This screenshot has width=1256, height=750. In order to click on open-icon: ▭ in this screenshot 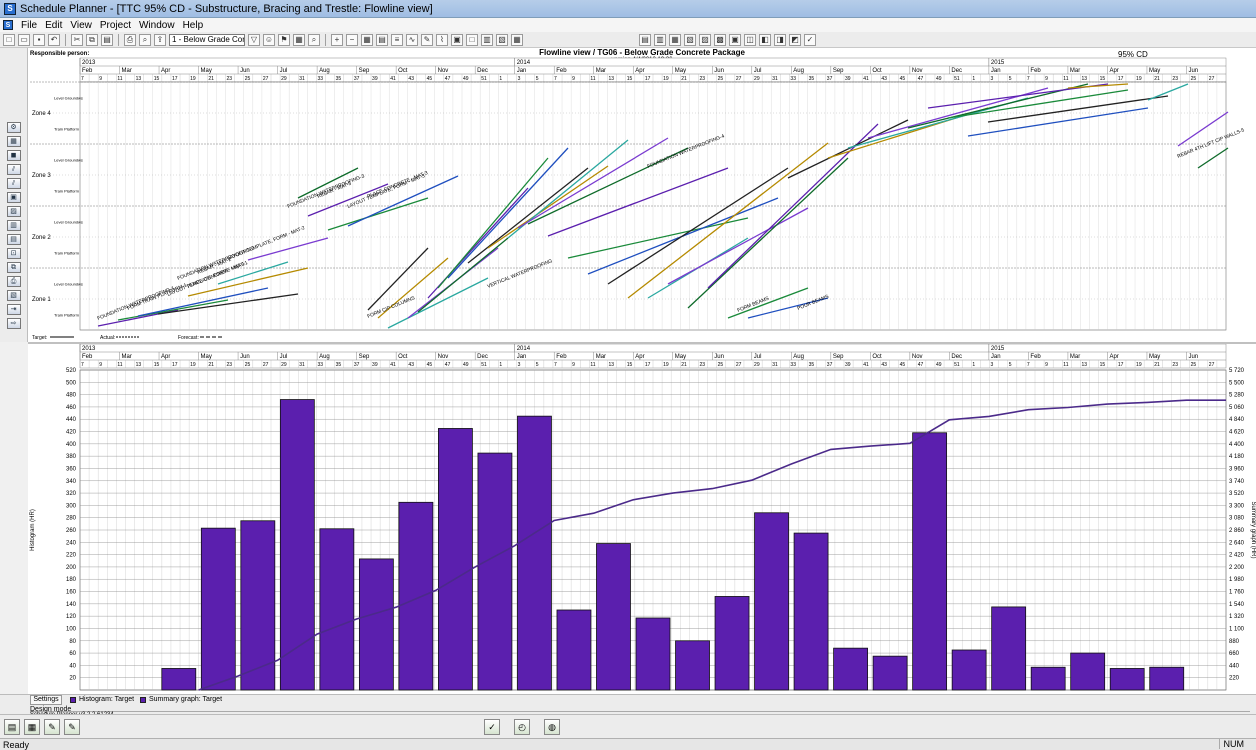, I will do `click(24, 39)`.